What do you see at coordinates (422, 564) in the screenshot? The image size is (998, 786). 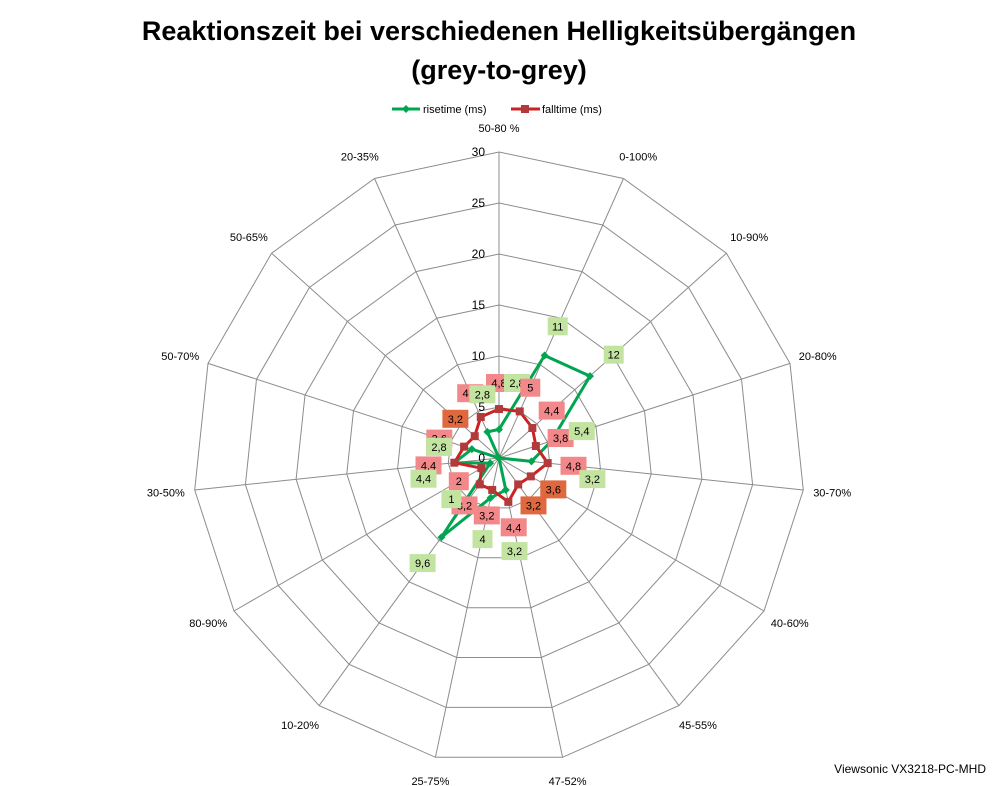 I see `risetime-data-label: 9,6` at bounding box center [422, 564].